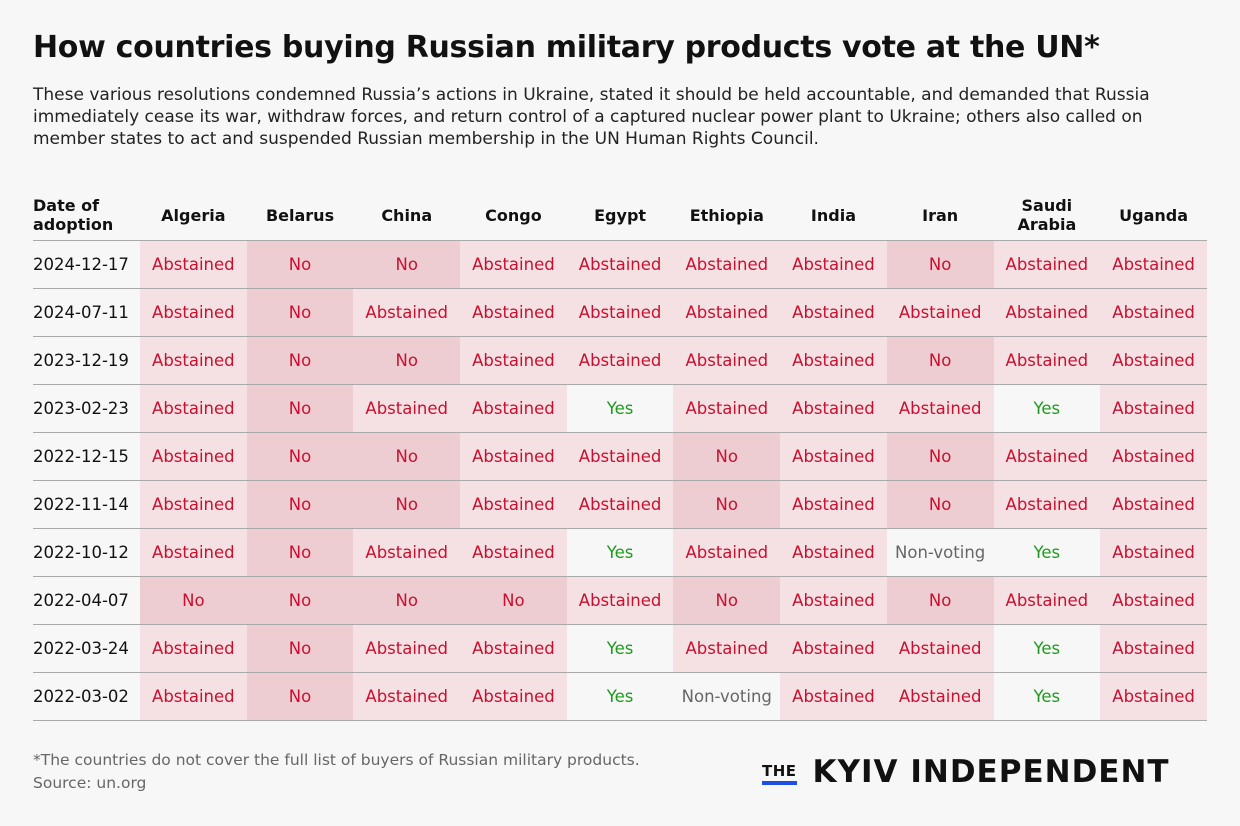  I want to click on vote-cell: Non-voting, so click(940, 552).